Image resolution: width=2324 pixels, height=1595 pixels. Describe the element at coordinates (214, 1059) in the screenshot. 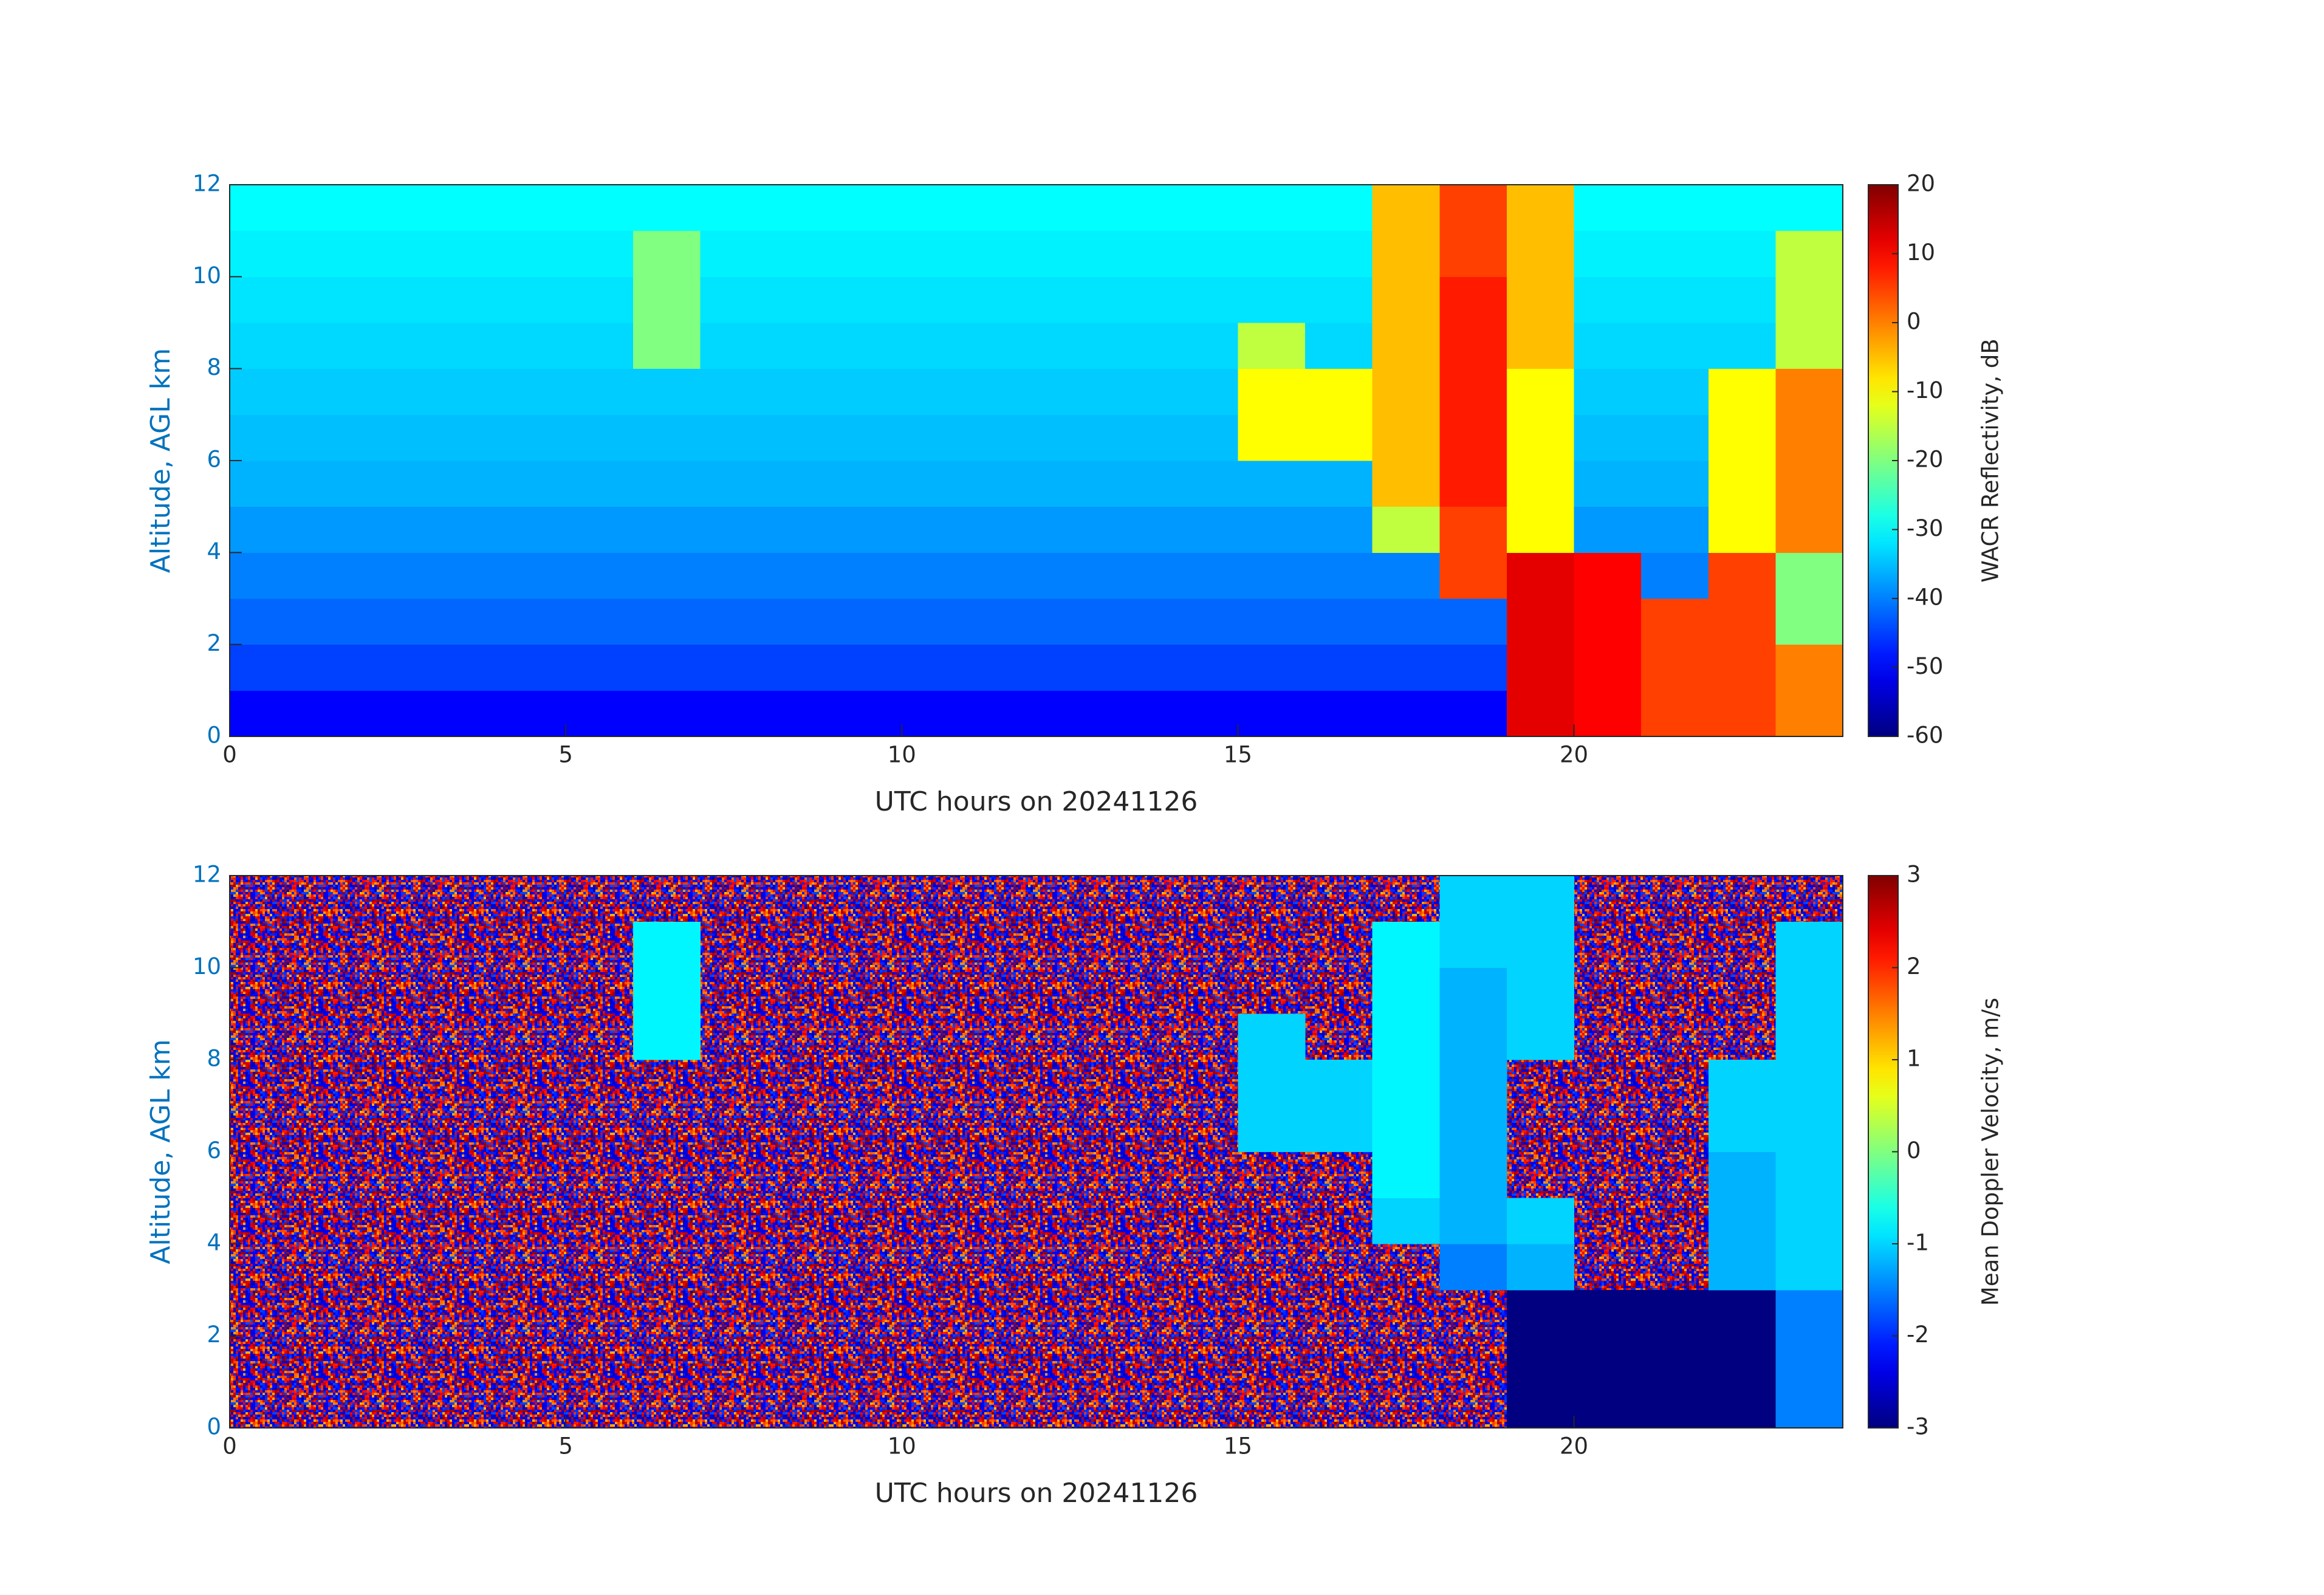

I see `y-tick-label: 8` at that location.